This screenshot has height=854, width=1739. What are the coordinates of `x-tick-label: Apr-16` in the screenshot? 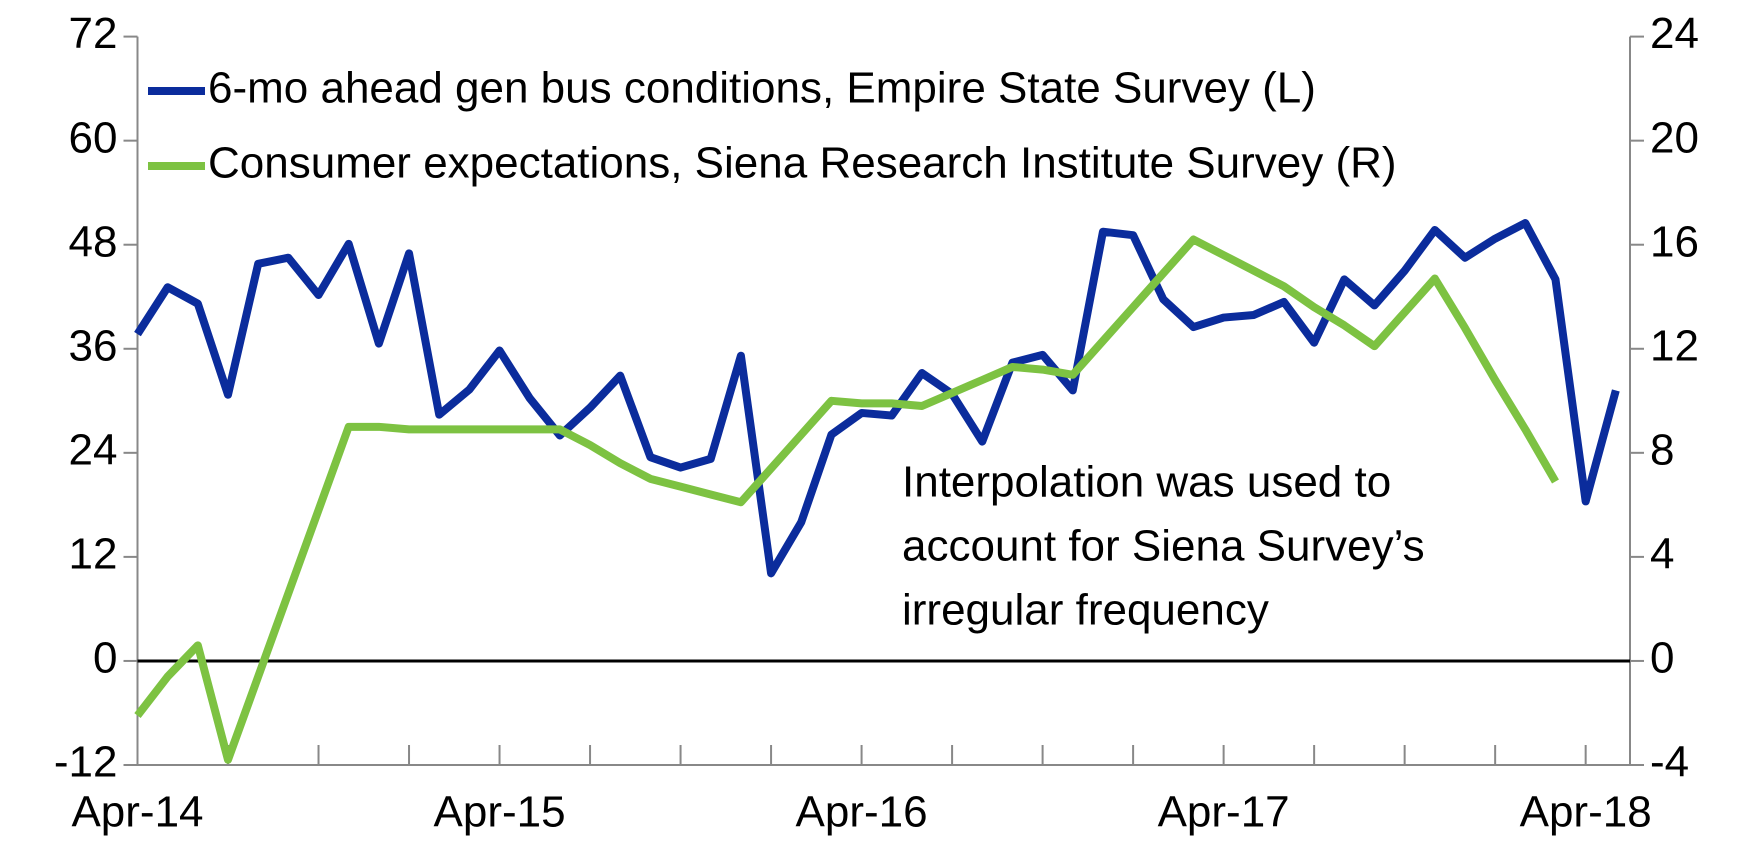 It's located at (862, 812).